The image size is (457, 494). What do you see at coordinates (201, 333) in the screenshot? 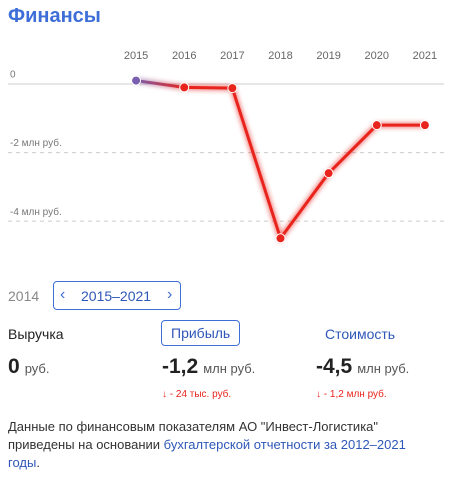
I see `metric-name: Прибыль` at bounding box center [201, 333].